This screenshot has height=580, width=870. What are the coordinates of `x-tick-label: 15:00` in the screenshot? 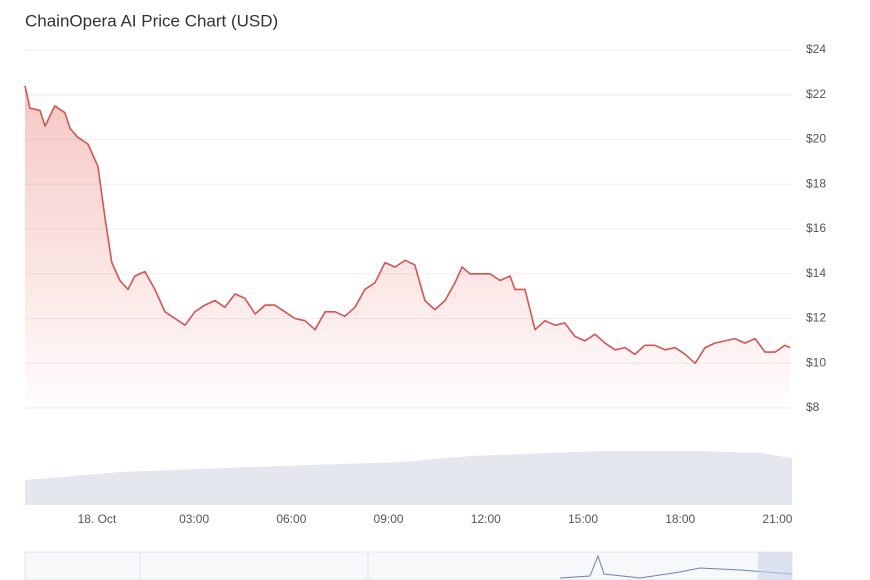 It's located at (583, 519).